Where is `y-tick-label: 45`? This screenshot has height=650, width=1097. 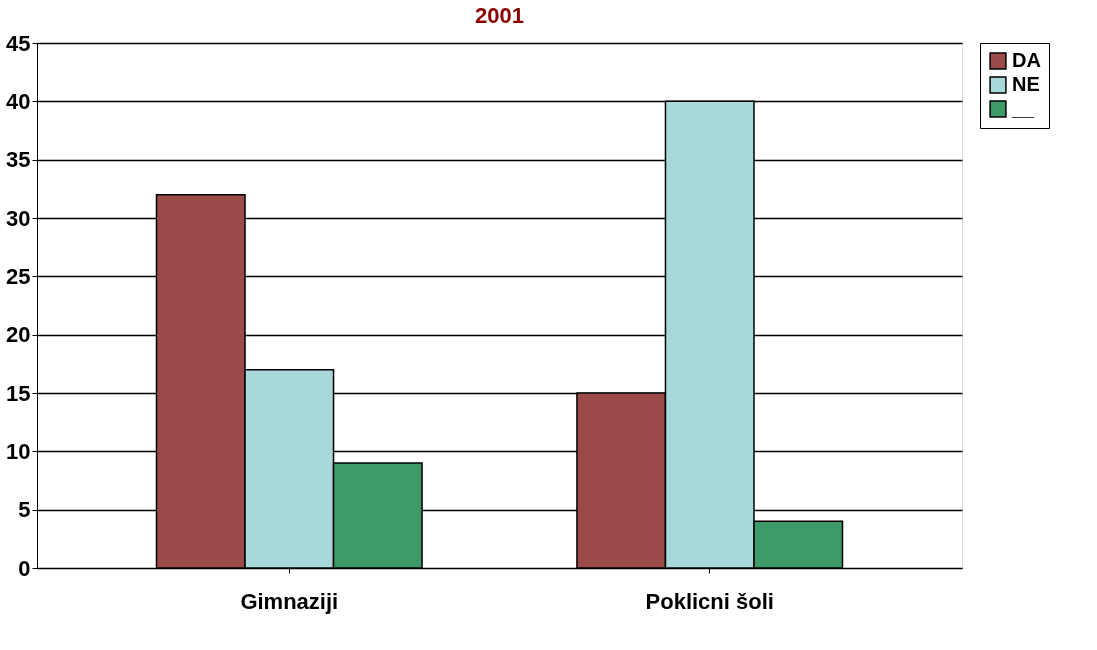
y-tick-label: 45 is located at coordinates (18, 43).